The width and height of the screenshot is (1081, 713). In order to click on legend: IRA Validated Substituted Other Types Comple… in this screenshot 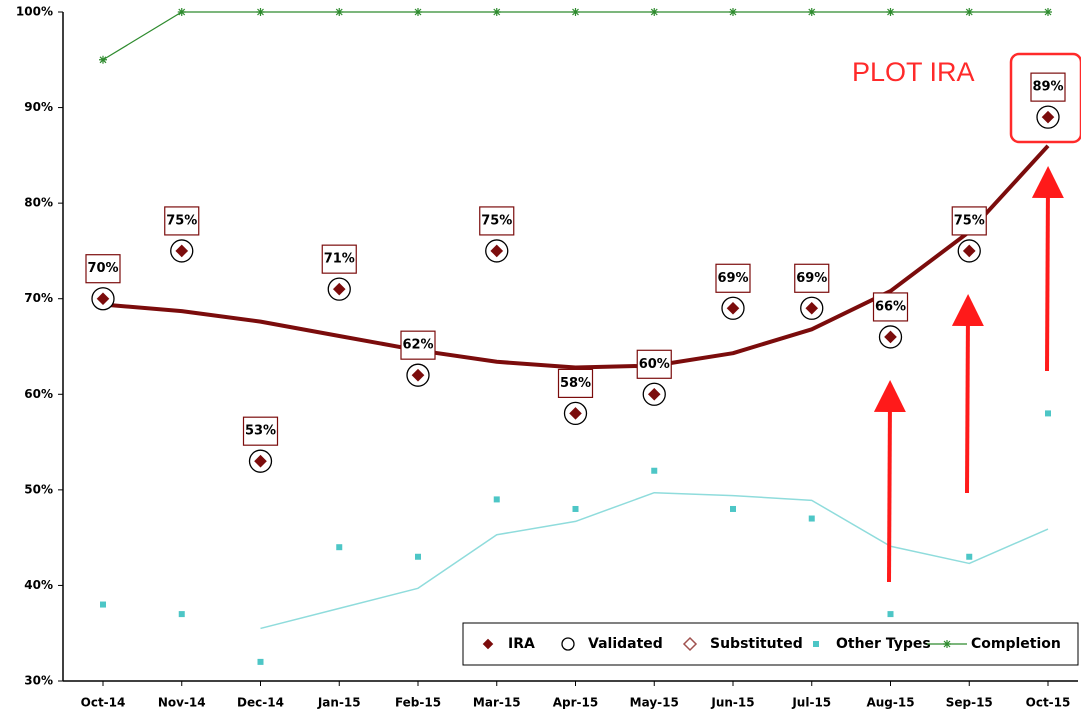, I will do `click(770, 644)`.